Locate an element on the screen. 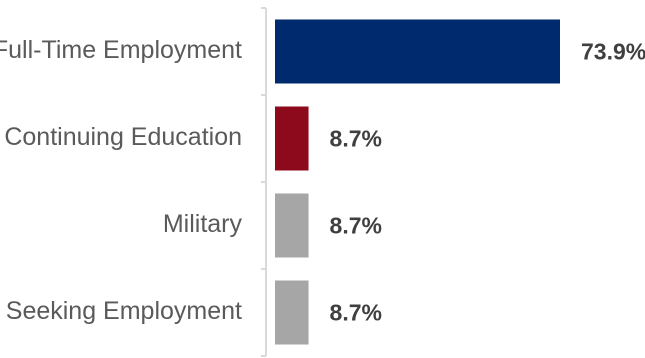  category-axis-ticks is located at coordinates (263, 182).